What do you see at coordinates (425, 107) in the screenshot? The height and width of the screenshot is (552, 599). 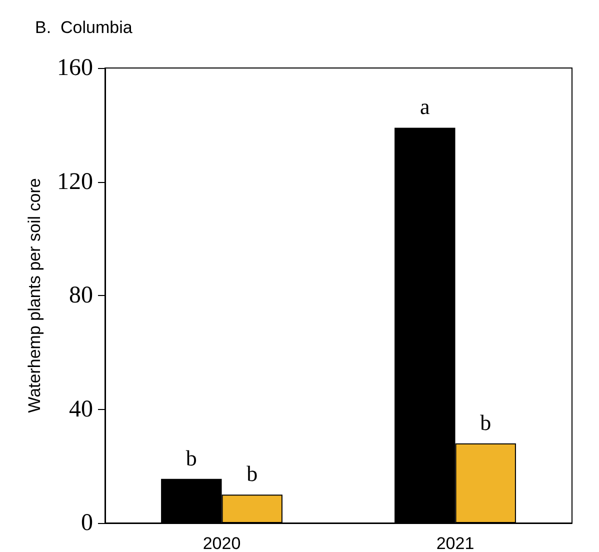 I see `data-label: a` at bounding box center [425, 107].